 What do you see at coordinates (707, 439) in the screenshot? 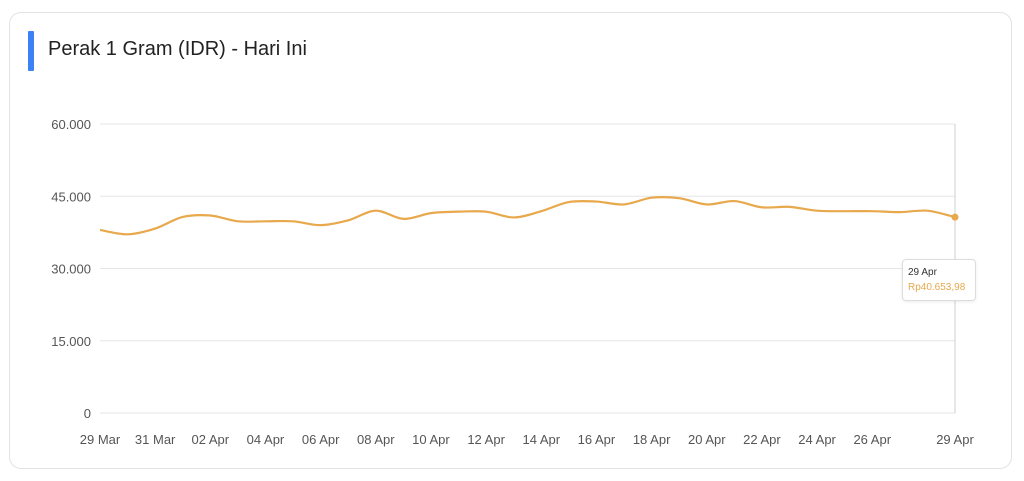
I see `x-tick-label: 20 Apr` at bounding box center [707, 439].